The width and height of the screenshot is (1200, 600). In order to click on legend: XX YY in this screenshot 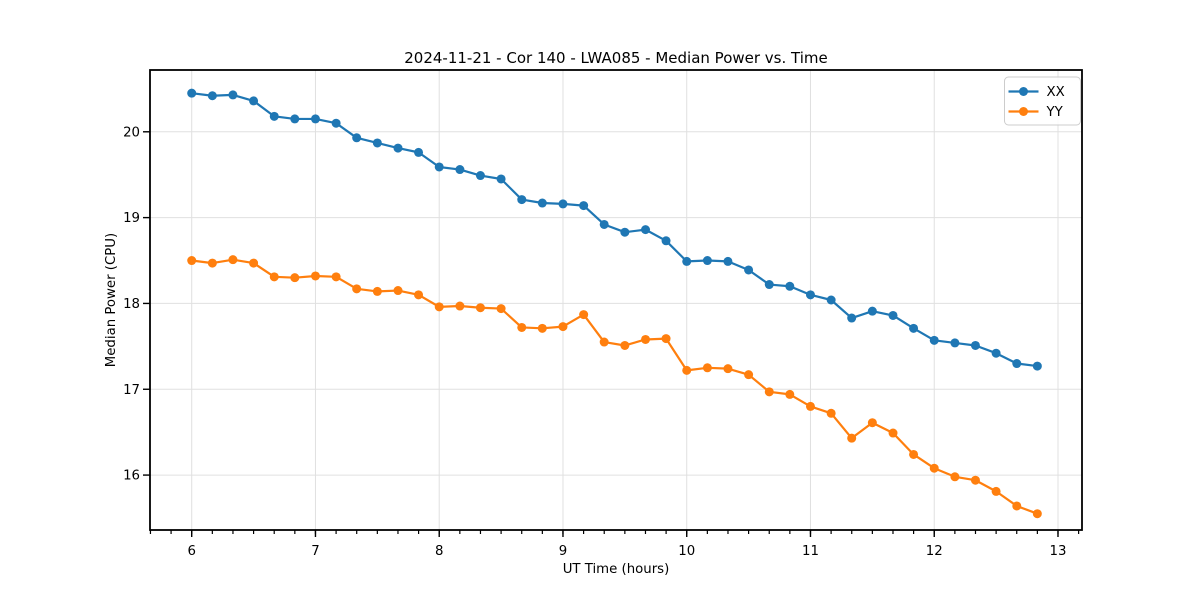, I will do `click(1042, 101)`.